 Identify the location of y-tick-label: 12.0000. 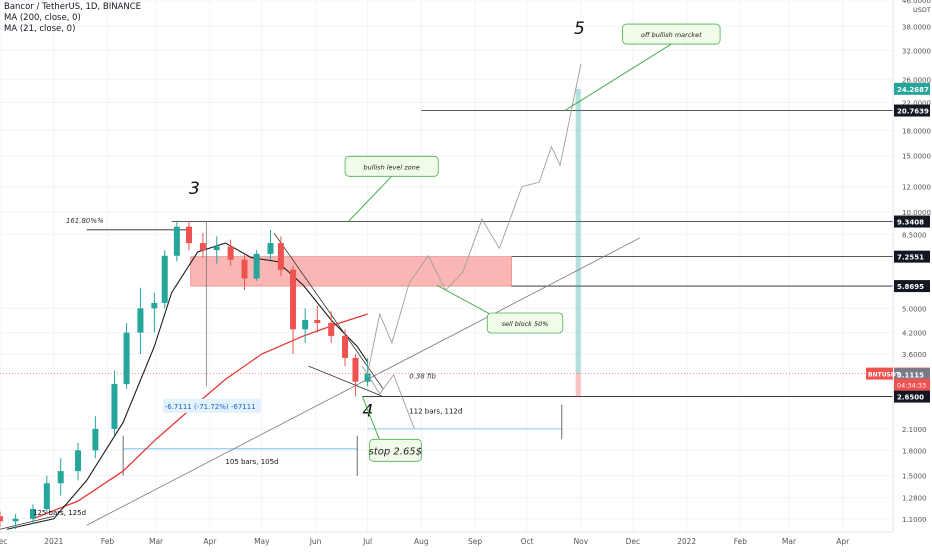
(916, 188).